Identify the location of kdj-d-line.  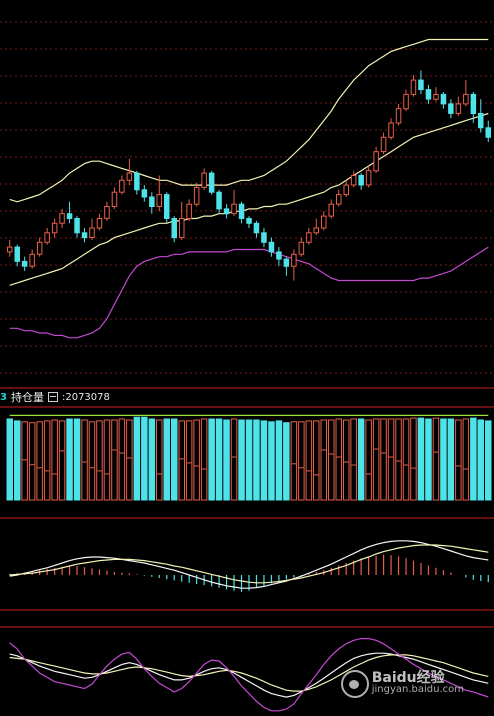
(249, 673).